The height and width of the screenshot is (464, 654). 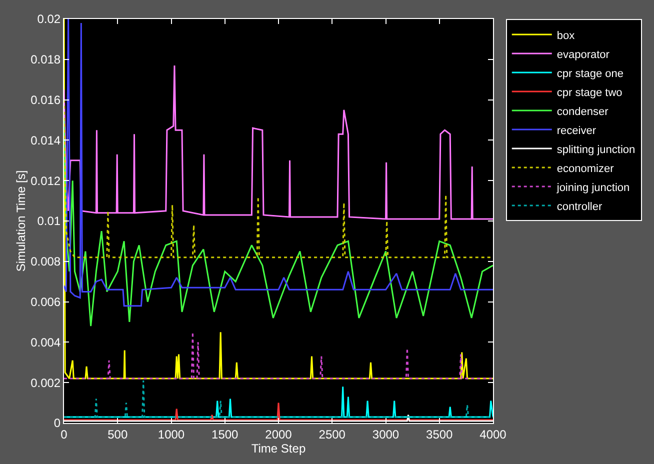 What do you see at coordinates (493, 434) in the screenshot?
I see `x-tick-label: 4000` at bounding box center [493, 434].